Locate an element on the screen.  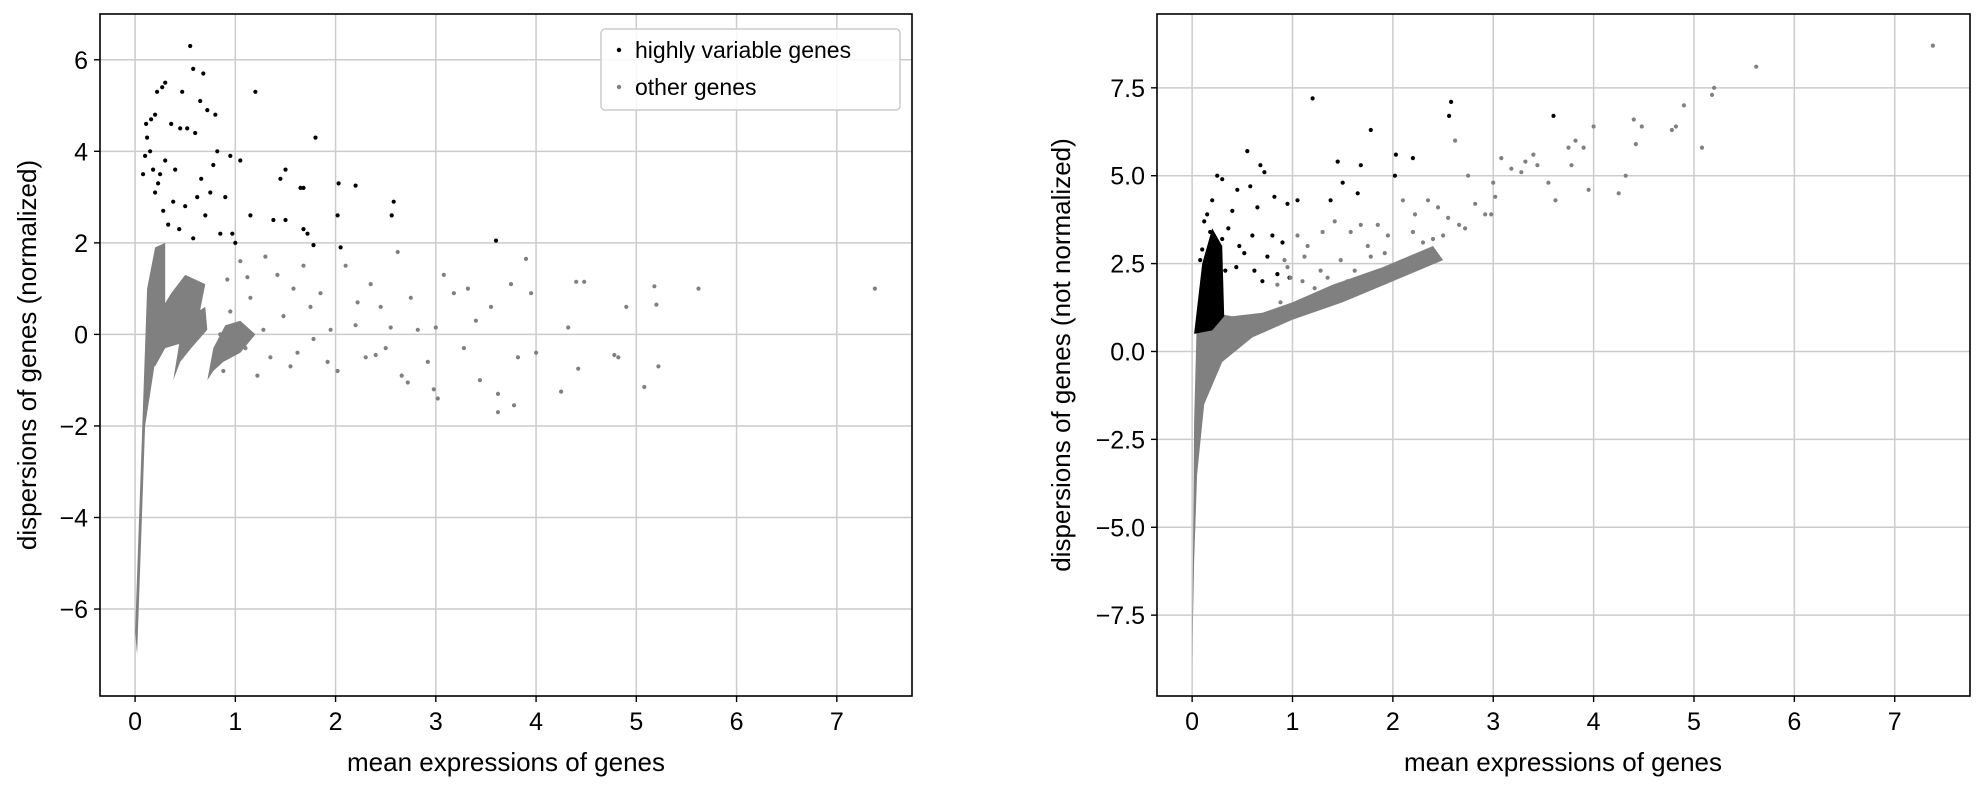
y-tick-label: 0.0 is located at coordinates (1127, 352).